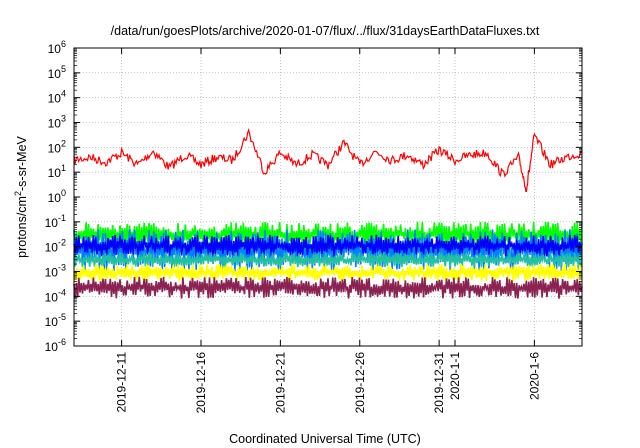 This screenshot has height=448, width=640. Describe the element at coordinates (57, 122) in the screenshot. I see `y-tick-label: 10³` at that location.